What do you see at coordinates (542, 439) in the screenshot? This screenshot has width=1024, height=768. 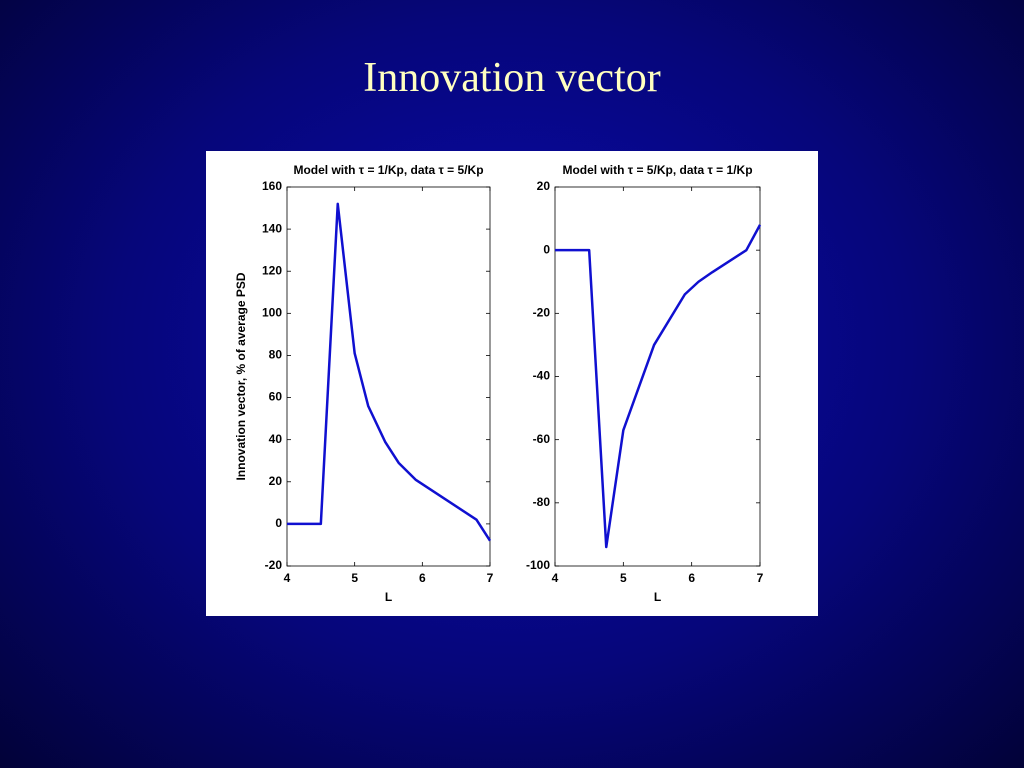 I see `y-tick-label: -60` at bounding box center [542, 439].